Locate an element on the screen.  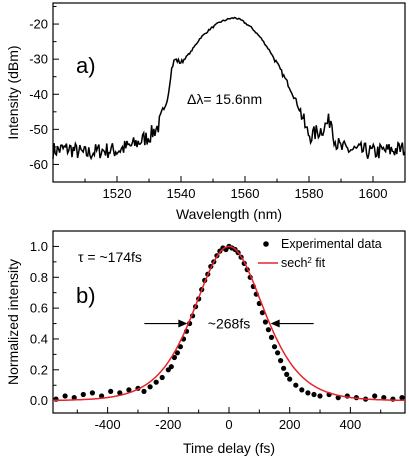
legend-fit-name: sech is located at coordinates (294, 263).